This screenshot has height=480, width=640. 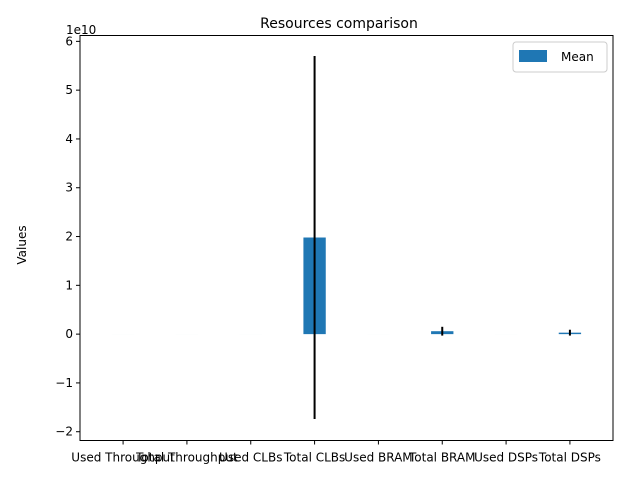 I want to click on x-tick-label: Total Throughput, so click(x=186, y=458).